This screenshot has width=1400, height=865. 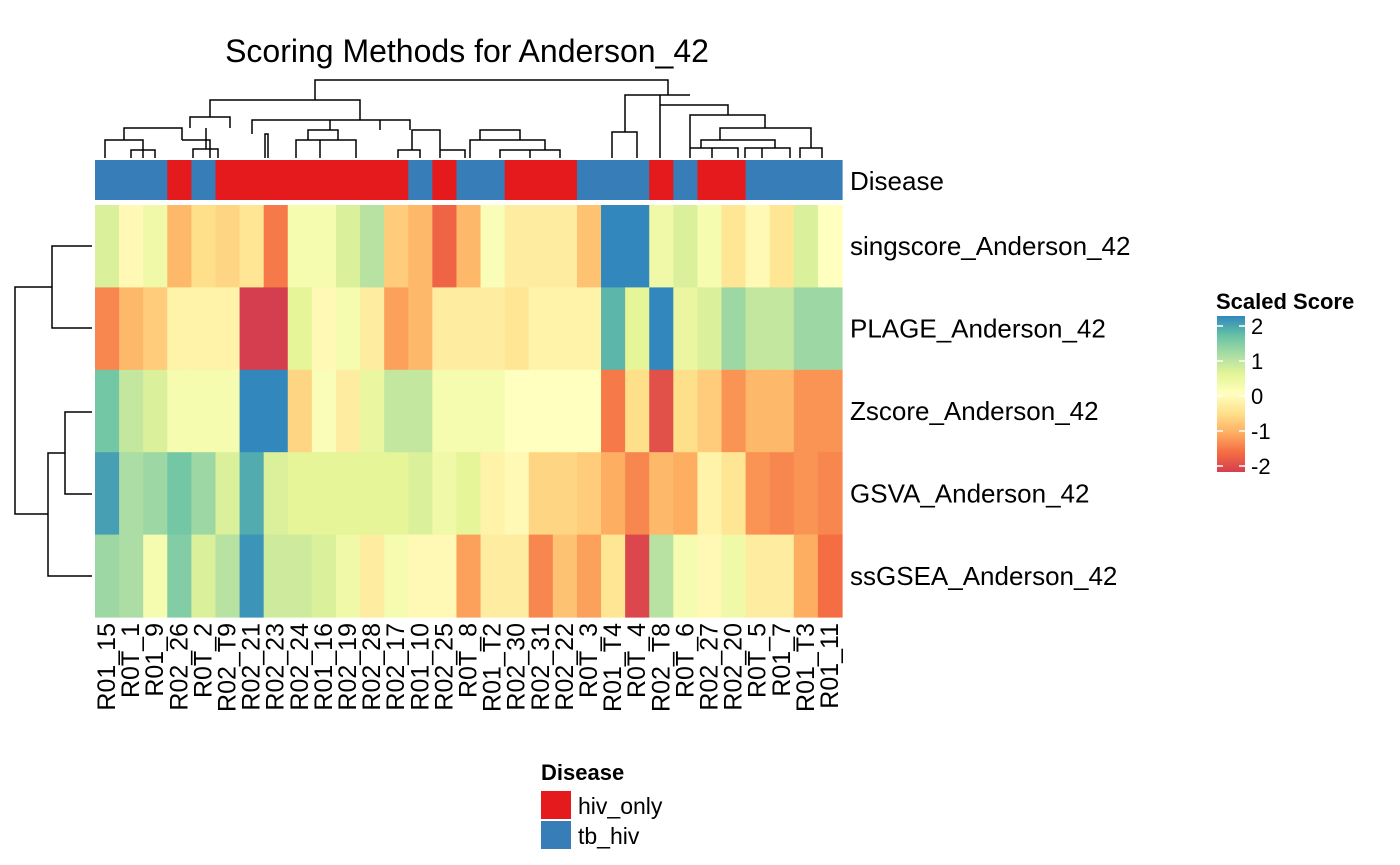 I want to click on column-label: R0T_3, so click(x=589, y=660).